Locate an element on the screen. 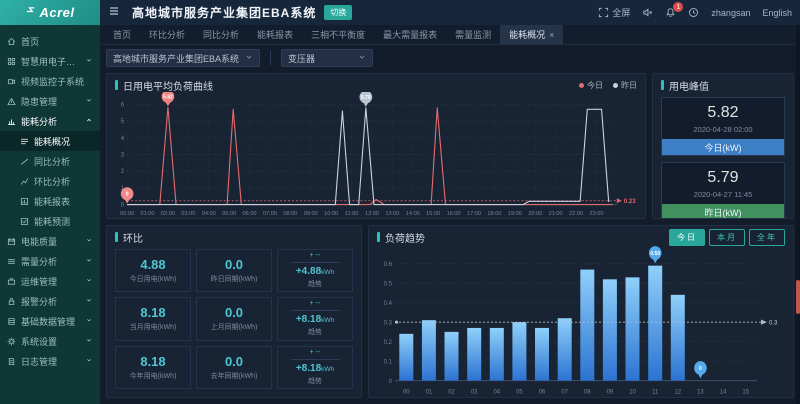 The height and width of the screenshot is (404, 800). sidebar-item-label: 报警分析 is located at coordinates (39, 301).